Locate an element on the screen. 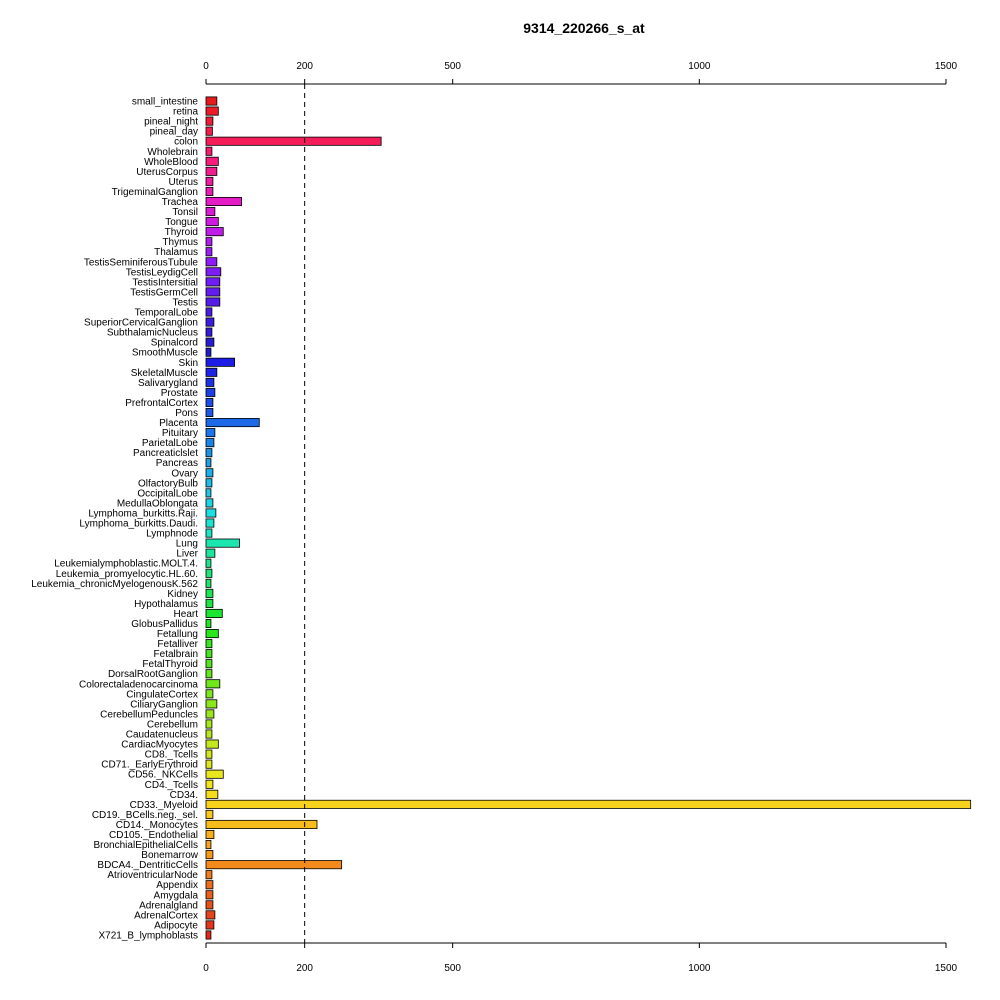 The width and height of the screenshot is (1000, 1000). category-label: Leukemialymphoblastic.MOLT.4. is located at coordinates (126, 564).